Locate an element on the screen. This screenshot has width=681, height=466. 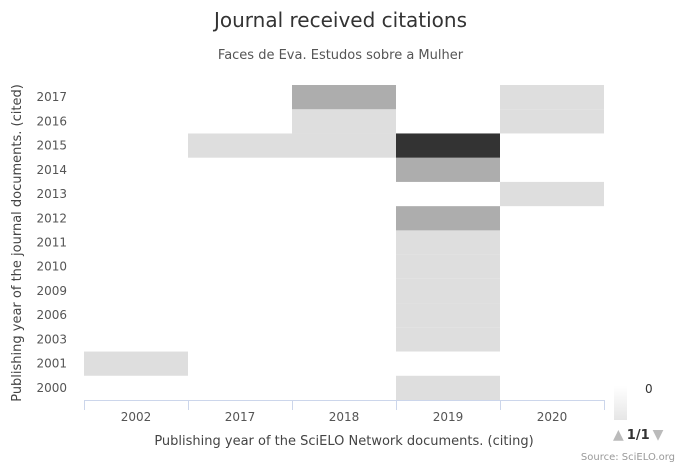
pager-label: 1/1 is located at coordinates (638, 435).